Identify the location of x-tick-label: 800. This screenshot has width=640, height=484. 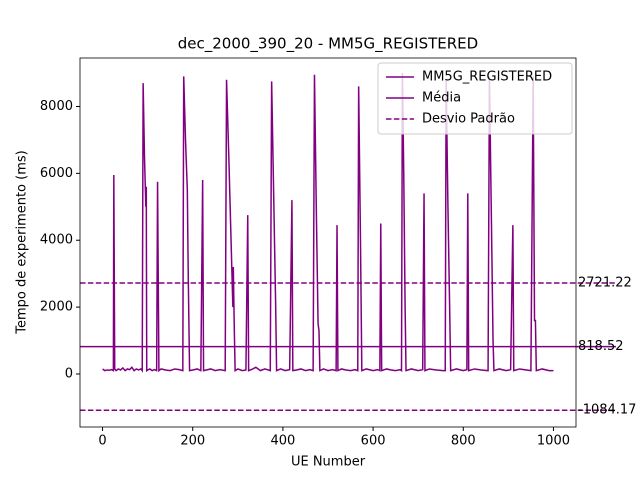
(463, 441).